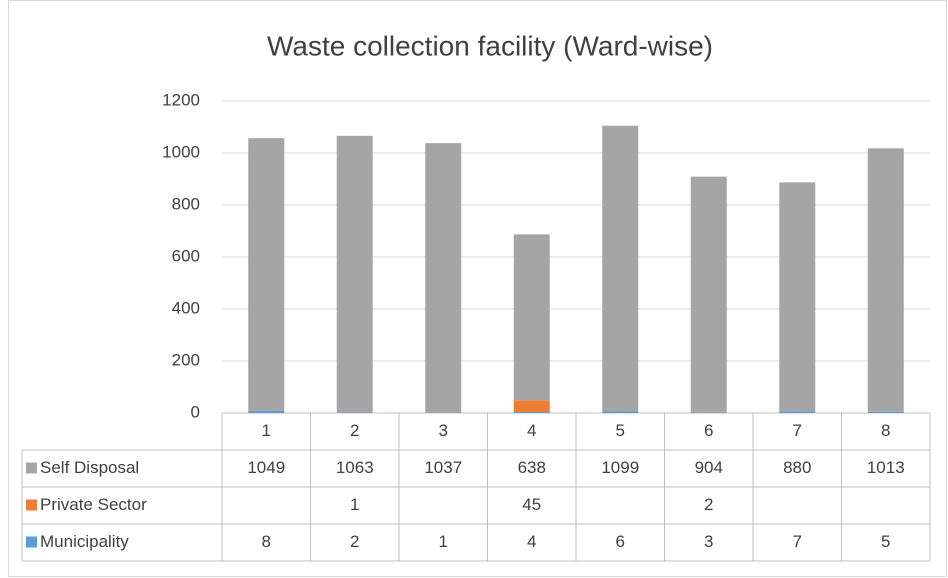 The image size is (948, 578). What do you see at coordinates (708, 430) in the screenshot?
I see `x-tick-label: 6` at bounding box center [708, 430].